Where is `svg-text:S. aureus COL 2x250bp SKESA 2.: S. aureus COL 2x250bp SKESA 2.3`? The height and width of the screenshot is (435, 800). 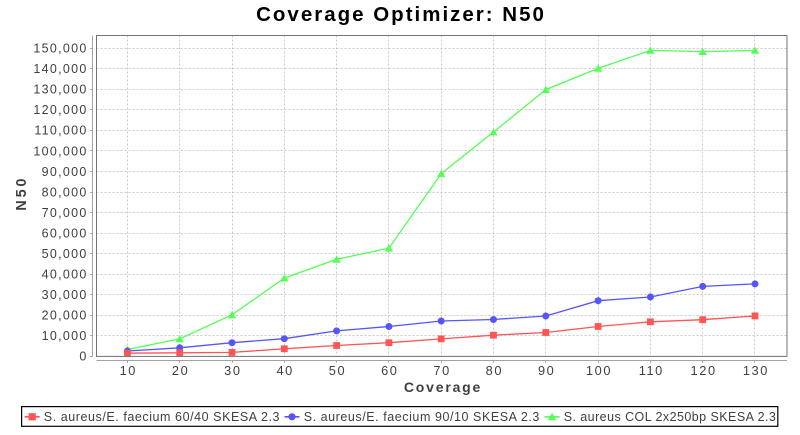 svg-text:S. aureus COL 2x250bp SKESA 2.: S. aureus COL 2x250bp SKESA 2.3 is located at coordinates (670, 417).